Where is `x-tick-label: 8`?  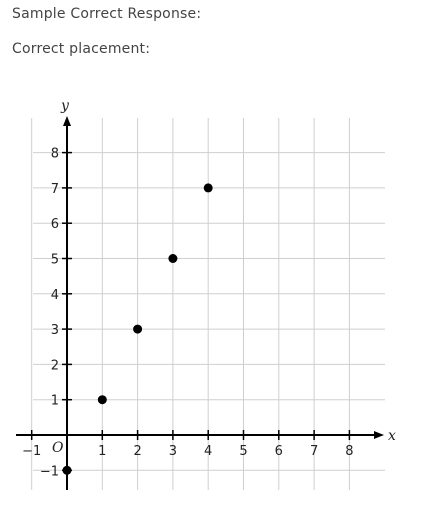
x-tick-label: 8 is located at coordinates (349, 451).